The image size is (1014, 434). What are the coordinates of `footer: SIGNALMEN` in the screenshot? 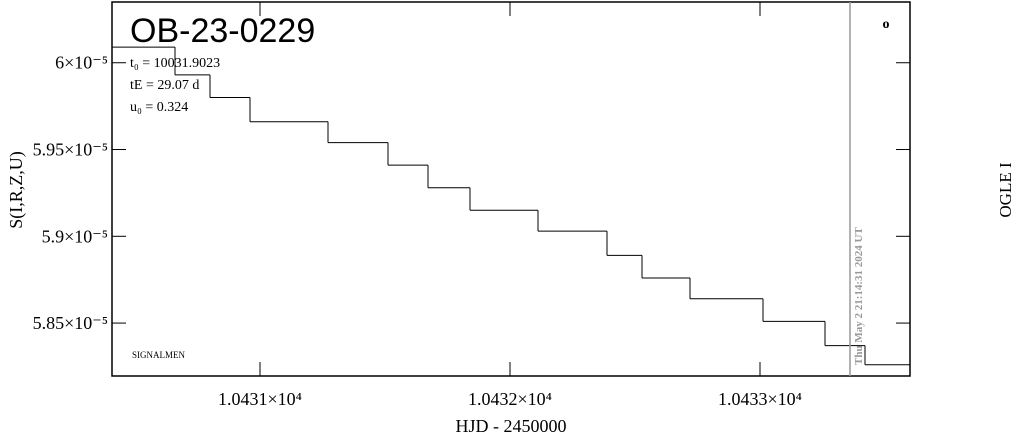 It's located at (158, 355).